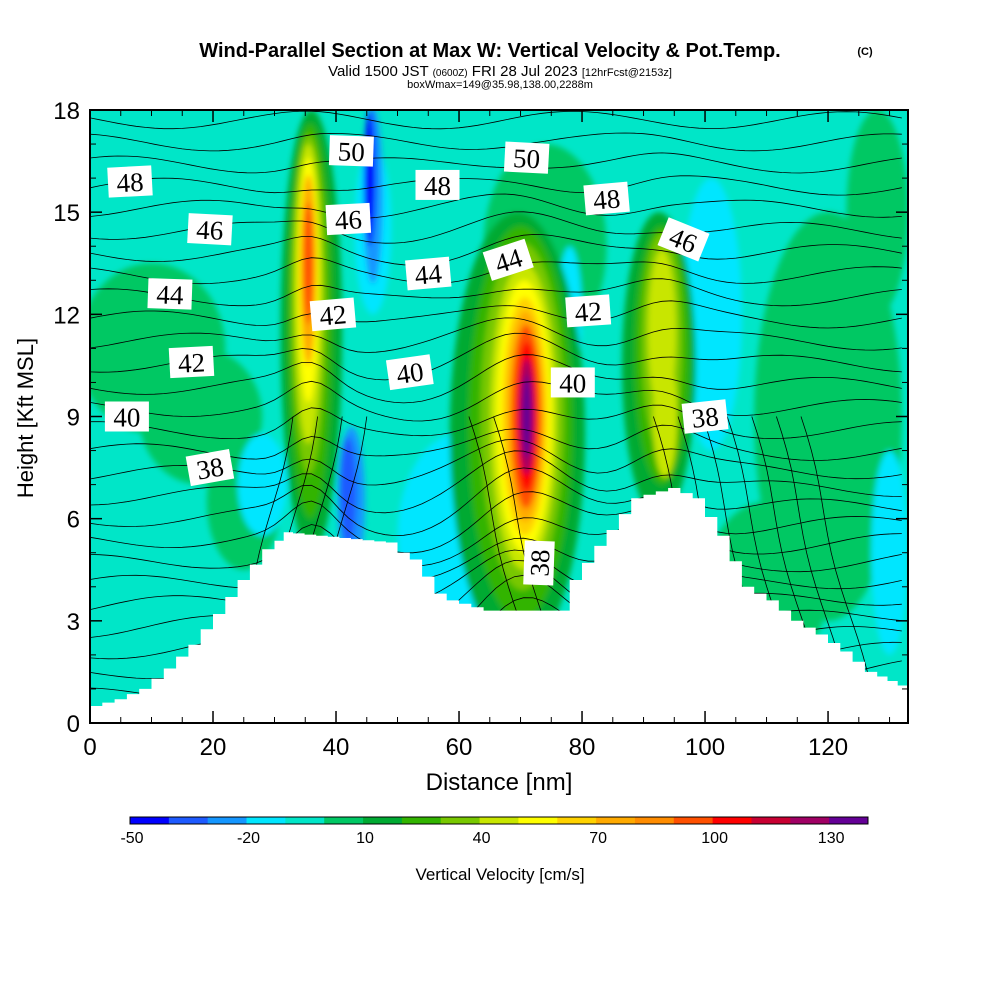 The image size is (1000, 1000). I want to click on y-tick-label: 15, so click(66, 213).